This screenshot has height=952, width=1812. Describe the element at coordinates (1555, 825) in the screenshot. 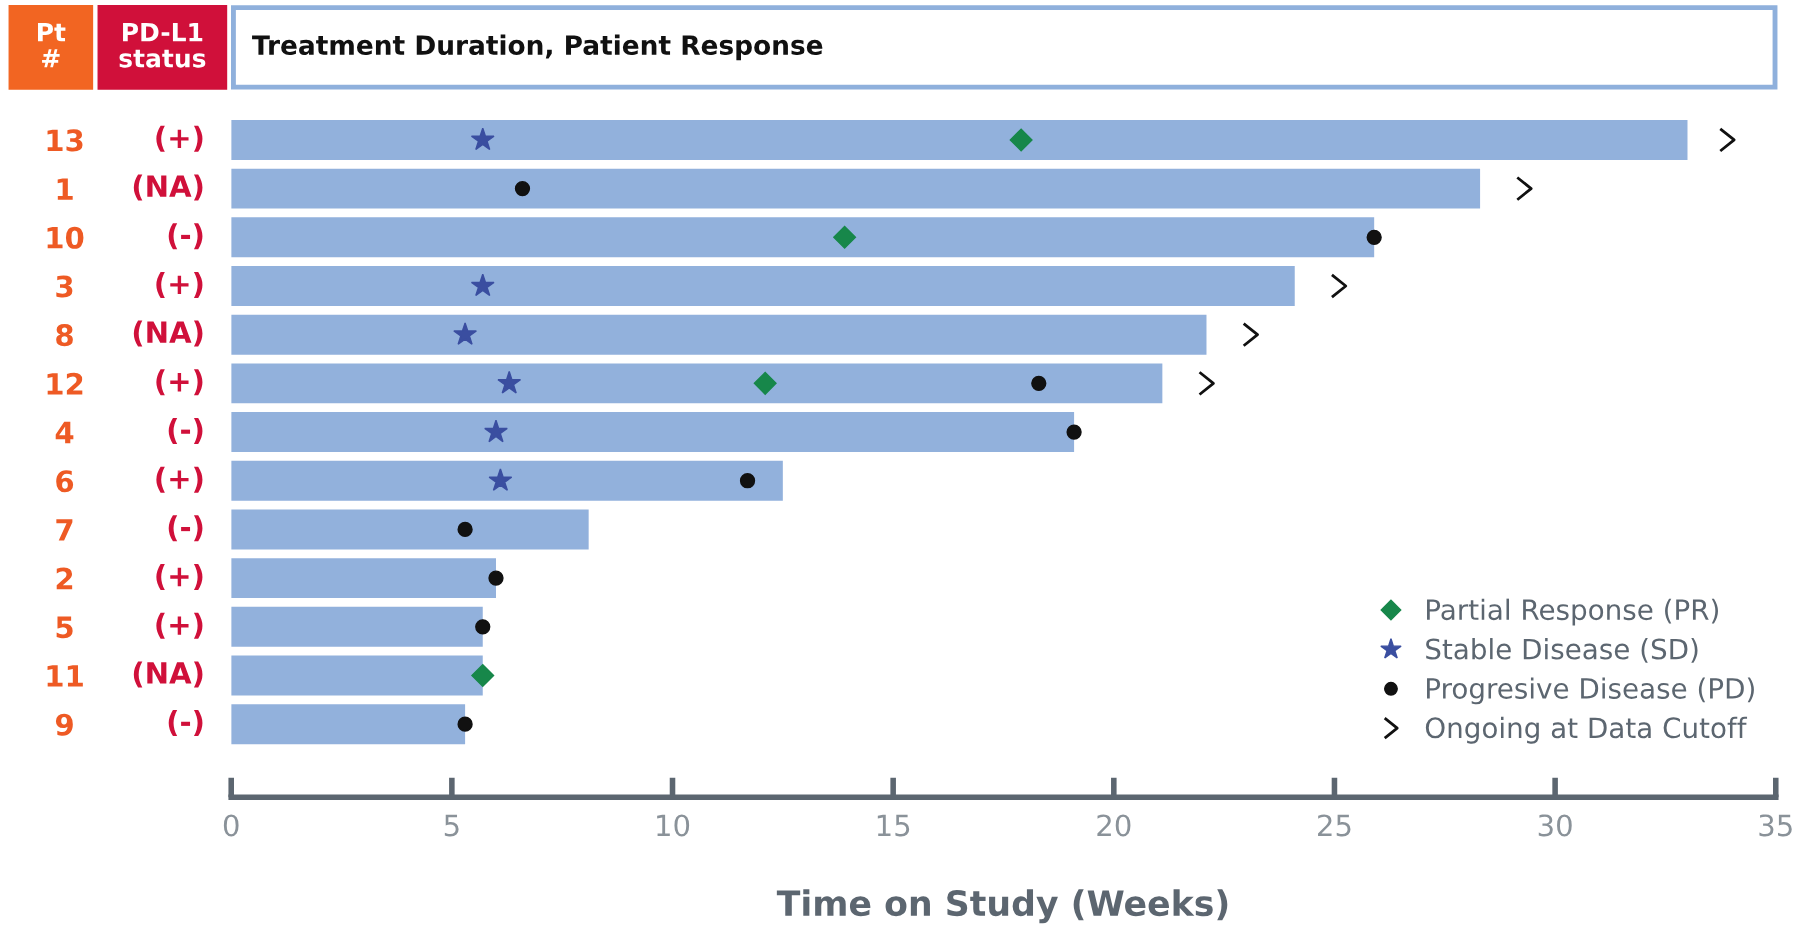

I see `x-tick-label: 30` at that location.